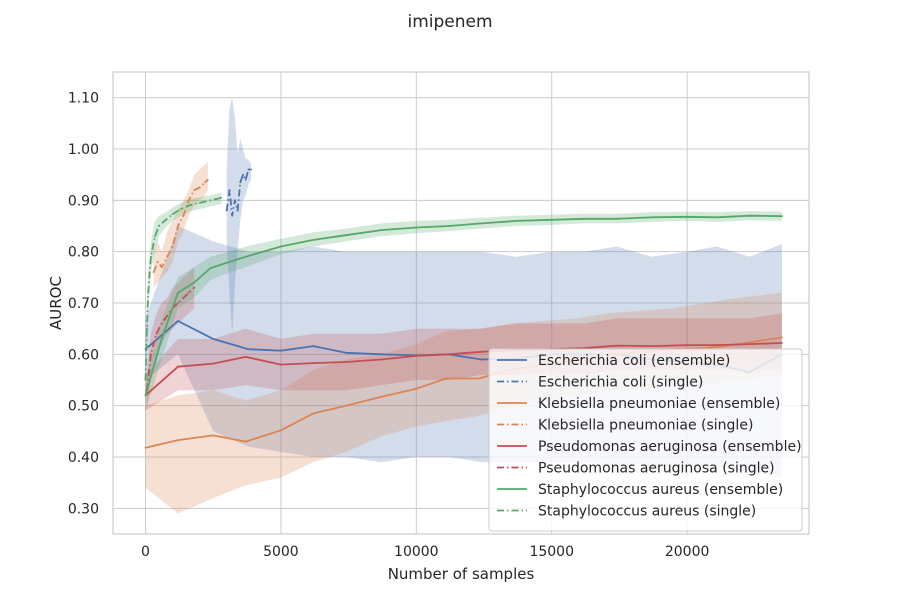 The width and height of the screenshot is (900, 600). Describe the element at coordinates (634, 361) in the screenshot. I see `legend-label-0: Escherichia coli (ensemble)` at that location.